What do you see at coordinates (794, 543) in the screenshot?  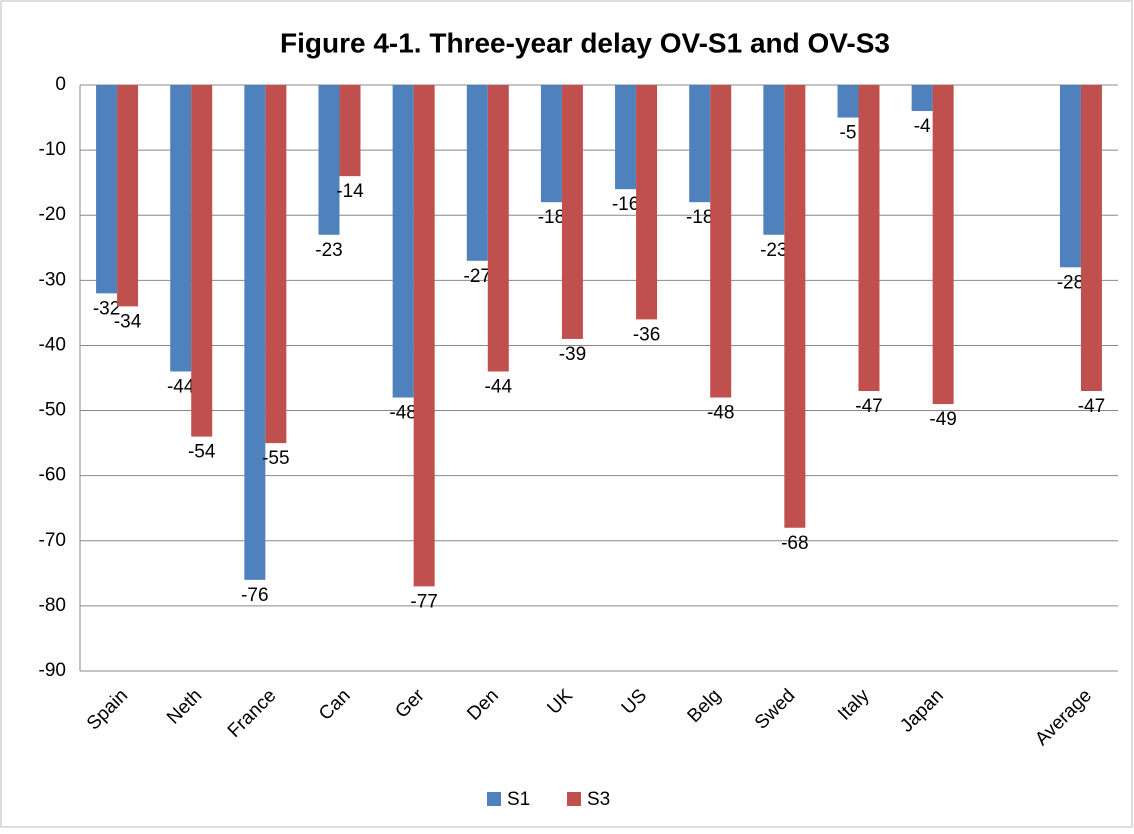 I see `data-label: -68` at bounding box center [794, 543].